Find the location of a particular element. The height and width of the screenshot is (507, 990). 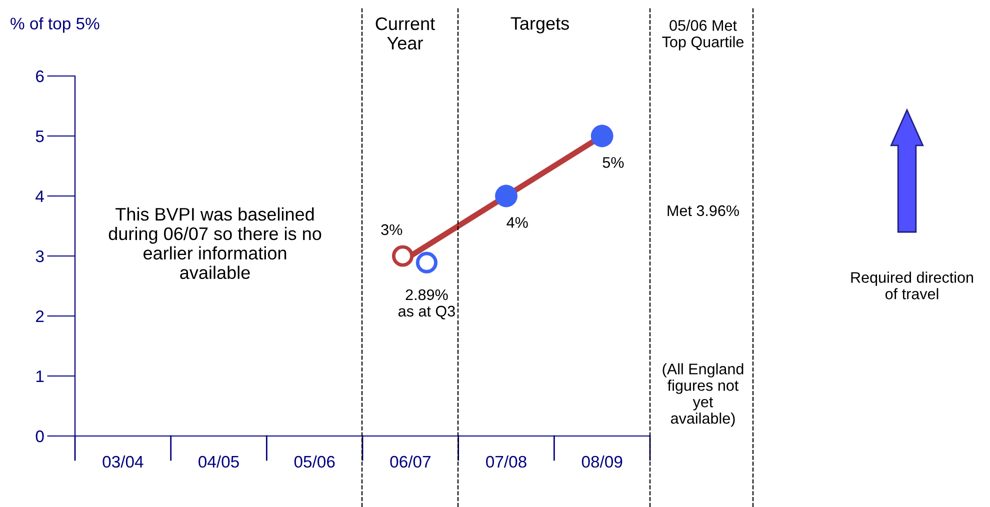

data-label: 4% is located at coordinates (517, 222).